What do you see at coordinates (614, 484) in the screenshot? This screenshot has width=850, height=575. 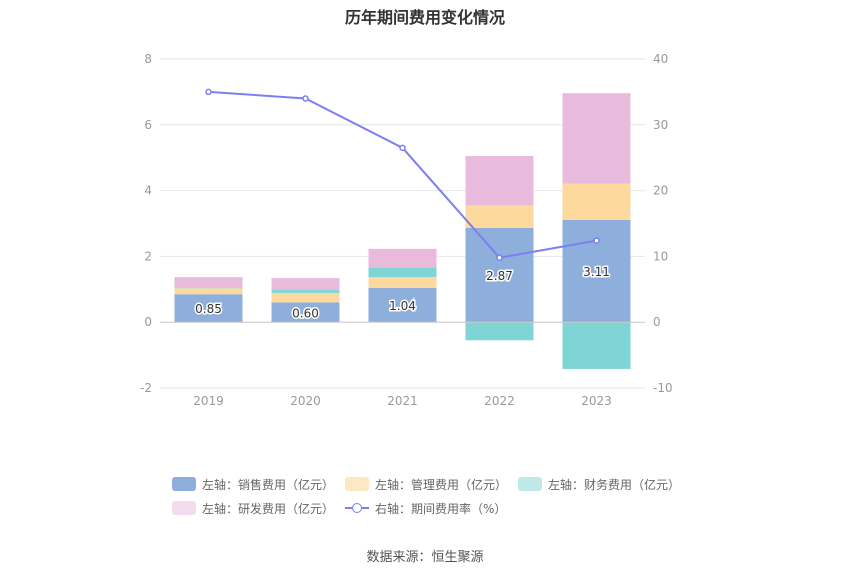 I see `legend-label-finance: 左轴：财务费用（亿元）` at bounding box center [614, 484].